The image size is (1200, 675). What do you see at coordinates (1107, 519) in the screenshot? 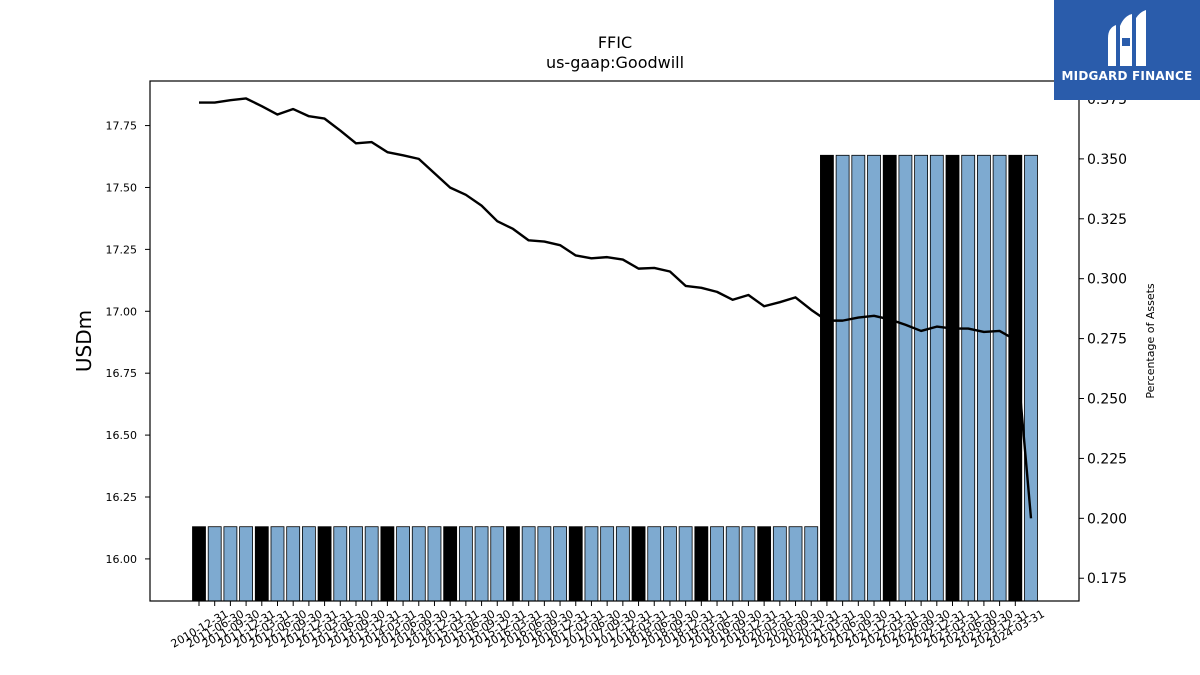
I see `y2-tick-label: 0.200` at bounding box center [1107, 519].